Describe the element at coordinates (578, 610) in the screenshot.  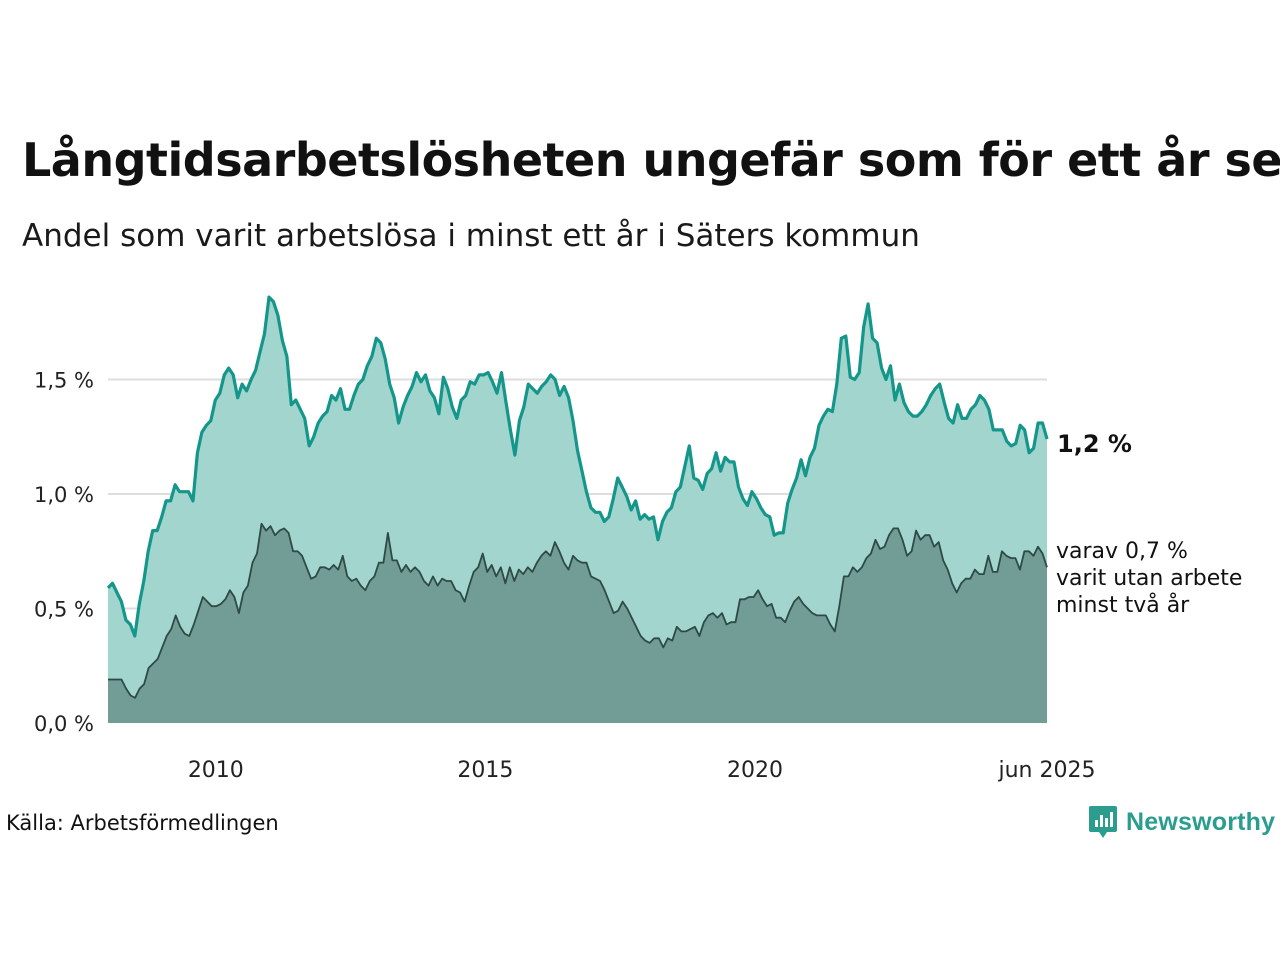
I see `series-two-years-line` at that location.